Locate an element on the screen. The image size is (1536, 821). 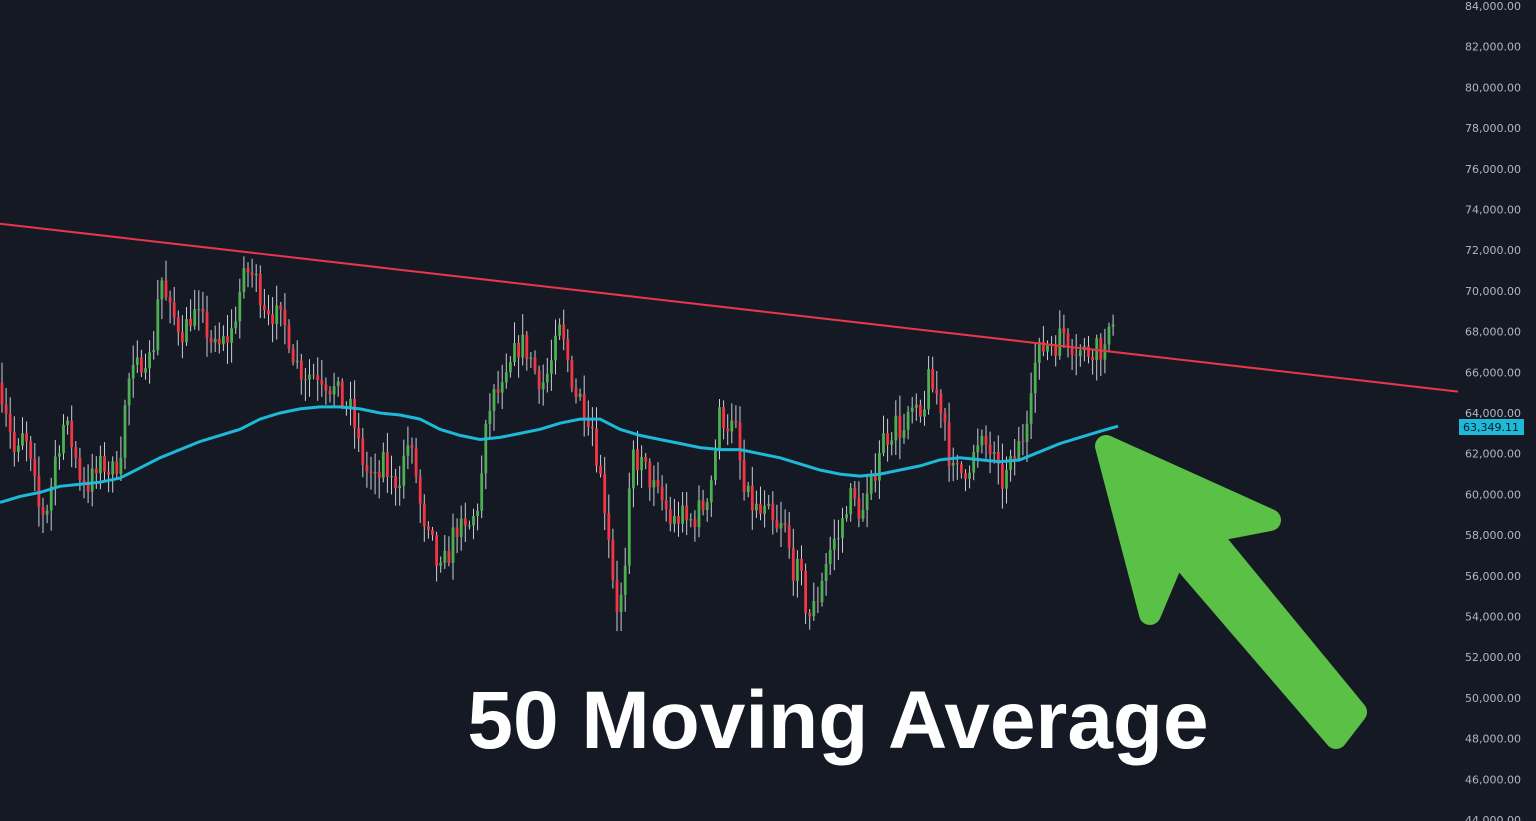
y-tick-label: 82,000.00 is located at coordinates (1493, 47).